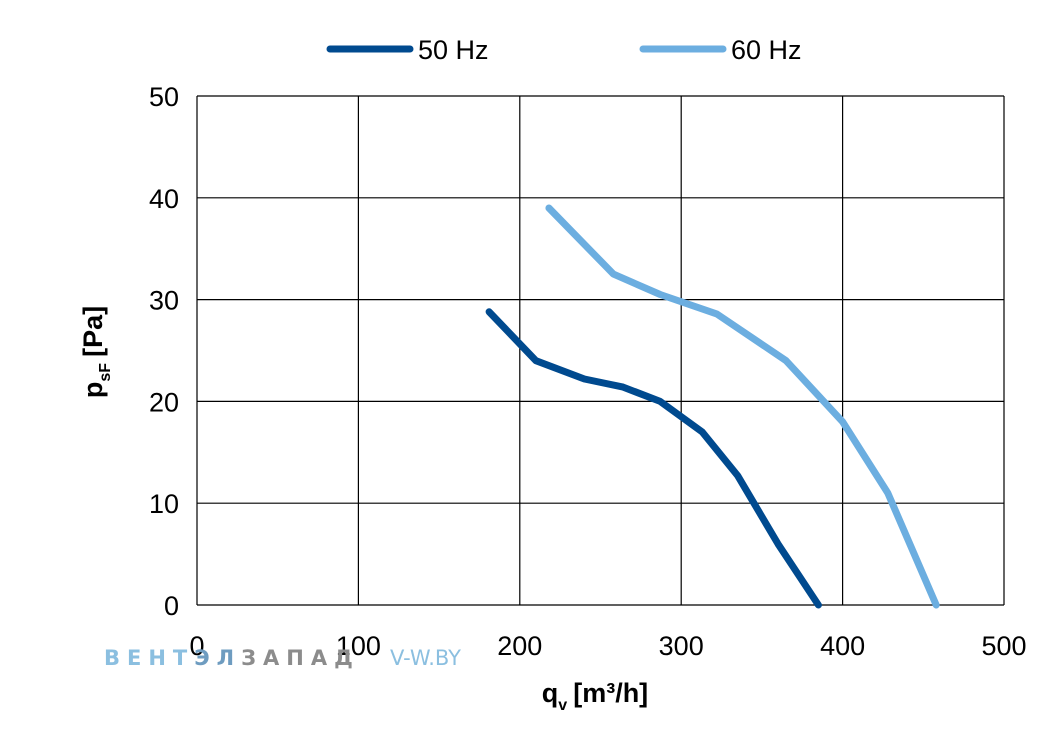 This screenshot has width=1056, height=738. What do you see at coordinates (358, 646) in the screenshot?
I see `x-tick-label: 100` at bounding box center [358, 646].